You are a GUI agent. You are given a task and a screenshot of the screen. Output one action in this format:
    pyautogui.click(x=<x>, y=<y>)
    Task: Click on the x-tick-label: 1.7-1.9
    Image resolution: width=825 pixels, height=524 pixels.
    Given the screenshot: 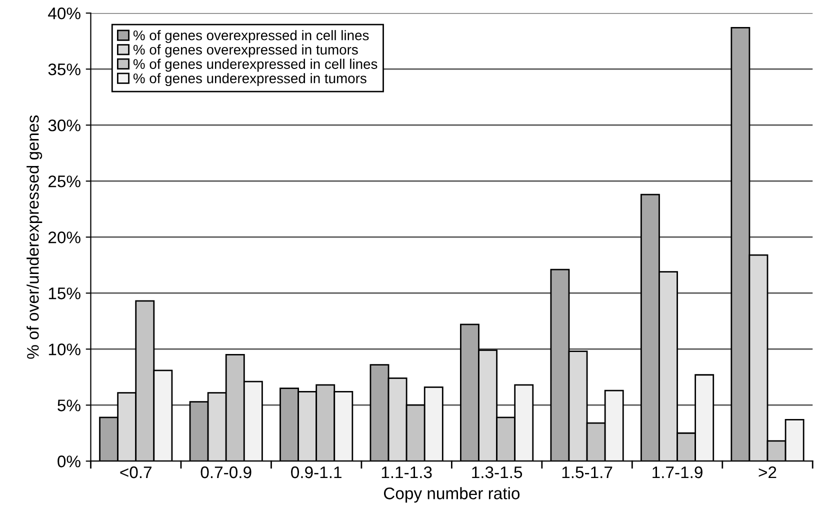 What is the action you would take?
    pyautogui.click(x=677, y=472)
    